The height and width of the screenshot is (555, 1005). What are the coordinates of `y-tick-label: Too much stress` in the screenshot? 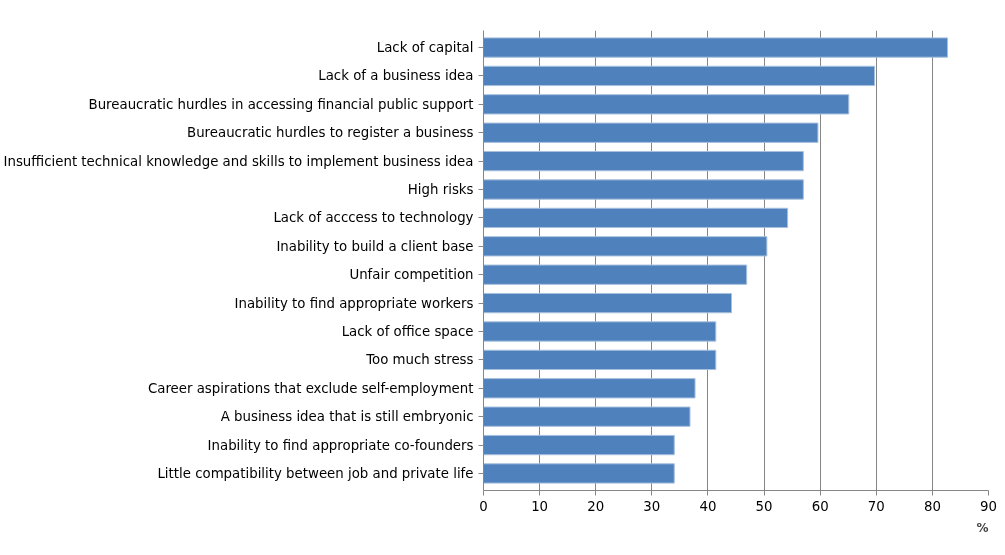 It's located at (419, 360).